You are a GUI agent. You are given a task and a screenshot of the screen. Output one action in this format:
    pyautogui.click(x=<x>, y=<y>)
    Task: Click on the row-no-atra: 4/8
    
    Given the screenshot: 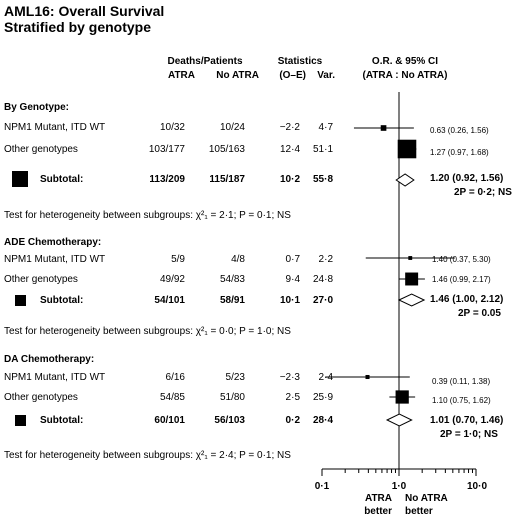 What is the action you would take?
    pyautogui.click(x=238, y=259)
    